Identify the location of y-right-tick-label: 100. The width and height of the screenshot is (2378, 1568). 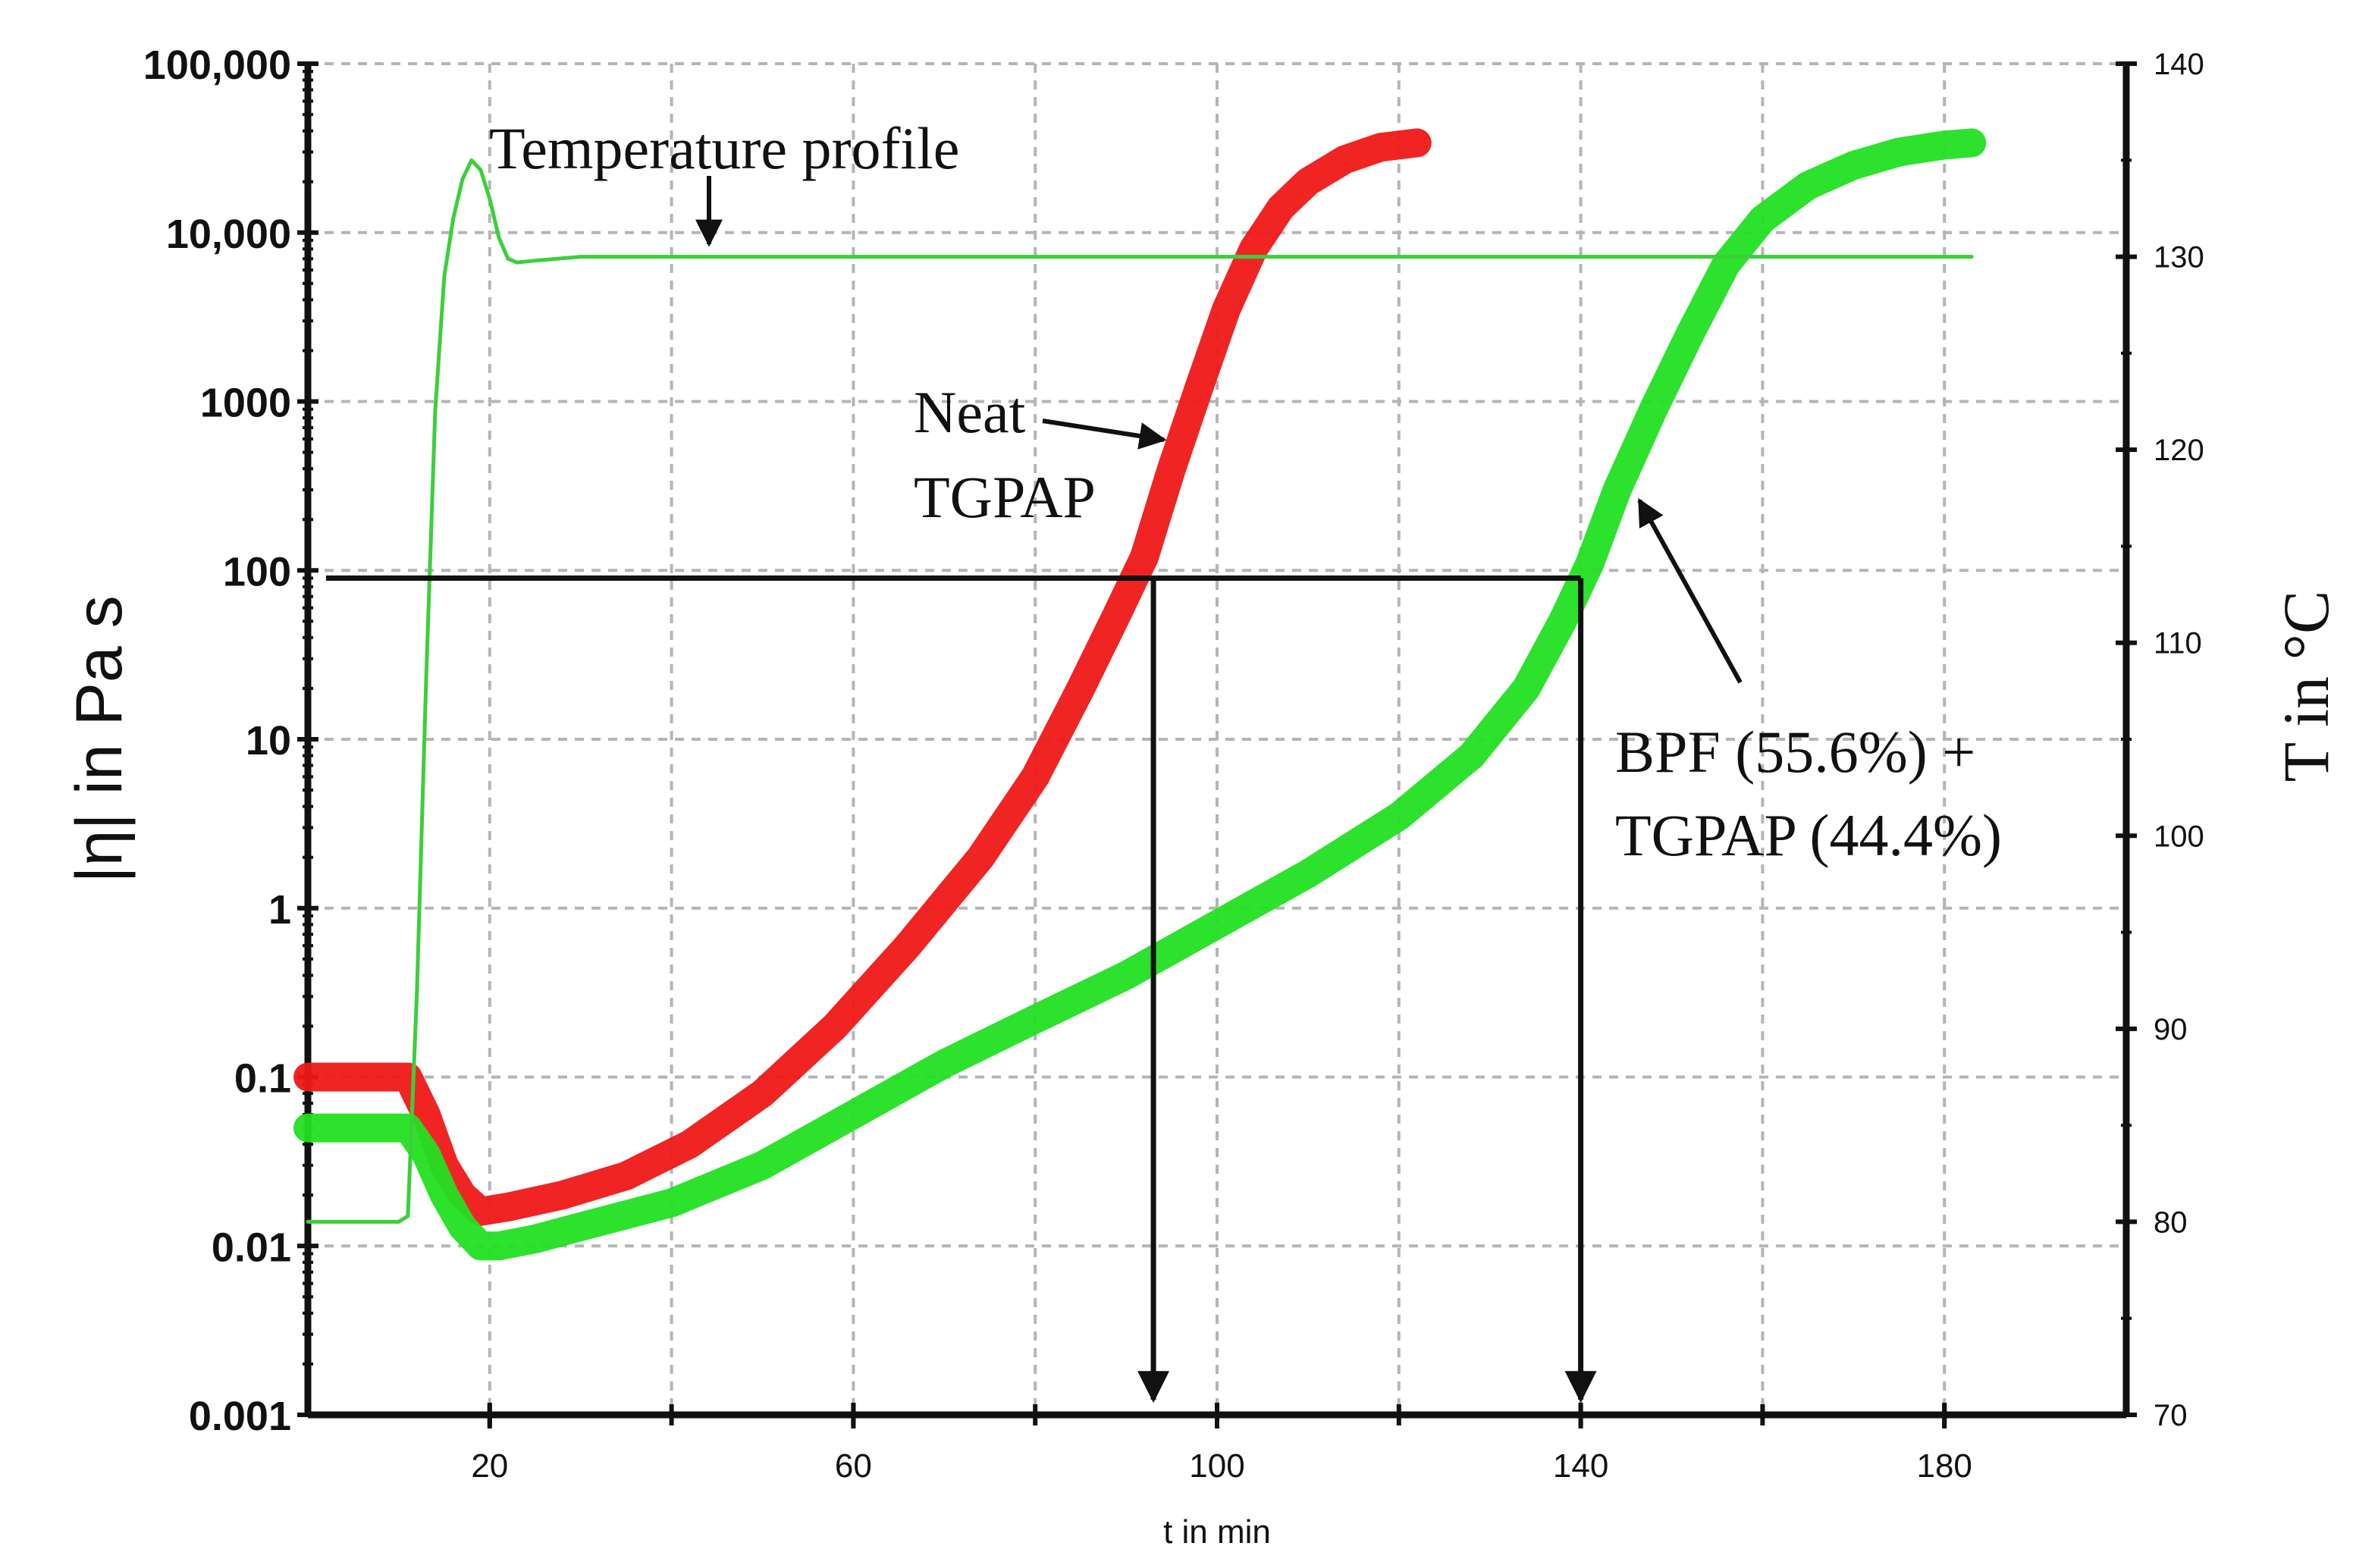
(2179, 837).